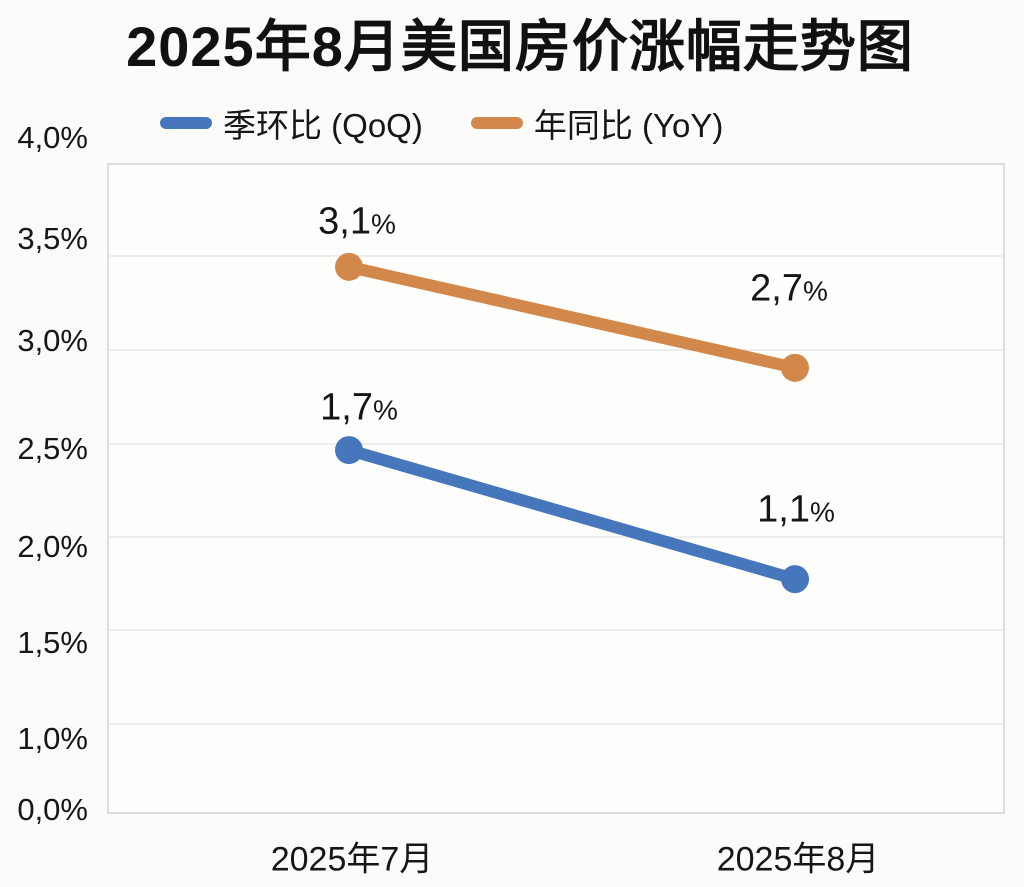 This screenshot has height=887, width=1024. Describe the element at coordinates (52, 738) in the screenshot. I see `y-tick-label: 1,0%` at that location.